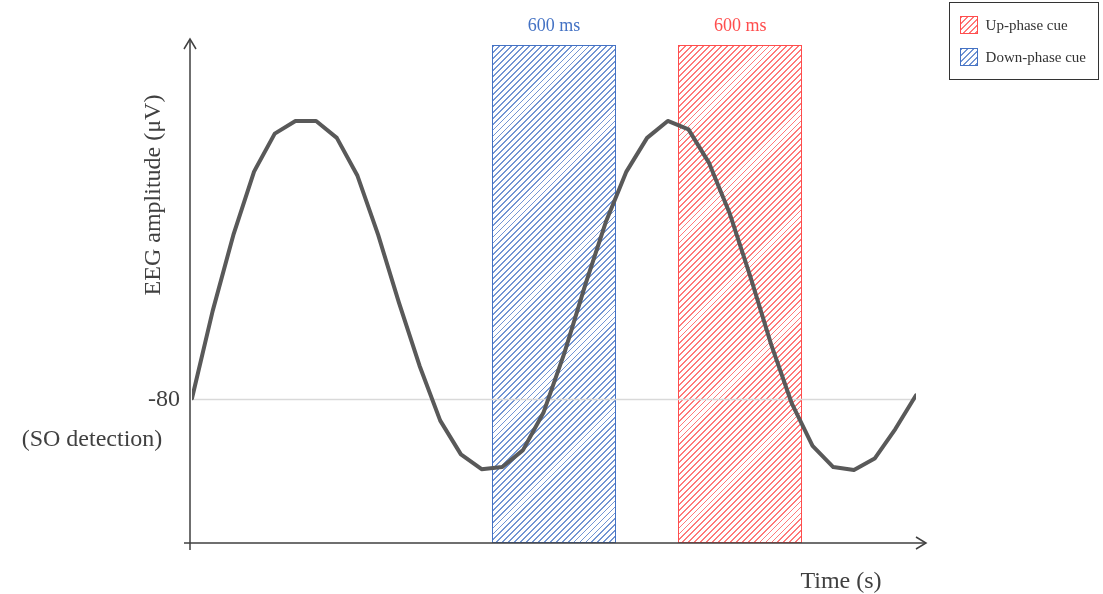  What do you see at coordinates (1026, 25) in the screenshot?
I see `text: Up-phase cue` at bounding box center [1026, 25].